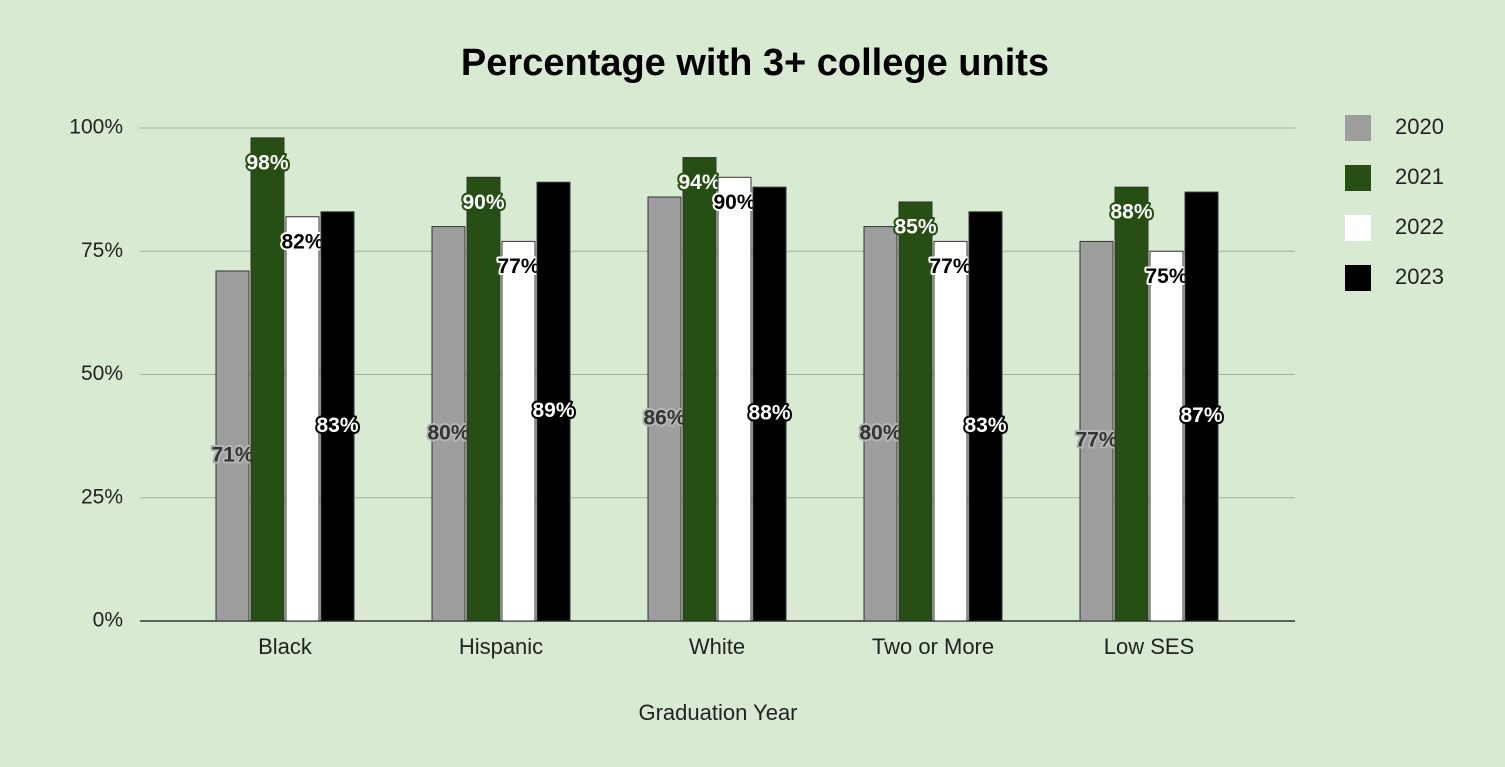  What do you see at coordinates (1419, 276) in the screenshot?
I see `legend-label: 2023` at bounding box center [1419, 276].